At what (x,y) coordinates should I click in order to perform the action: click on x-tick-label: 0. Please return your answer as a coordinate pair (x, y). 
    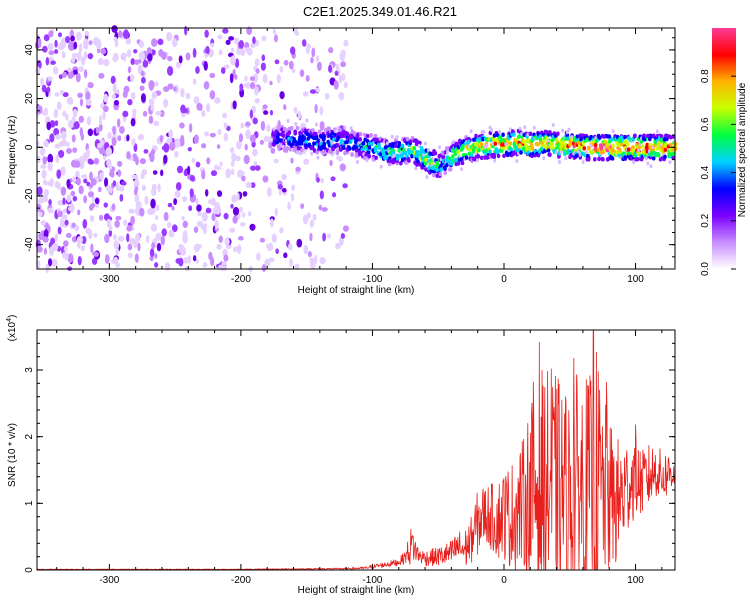
    Looking at the image, I should click on (504, 580).